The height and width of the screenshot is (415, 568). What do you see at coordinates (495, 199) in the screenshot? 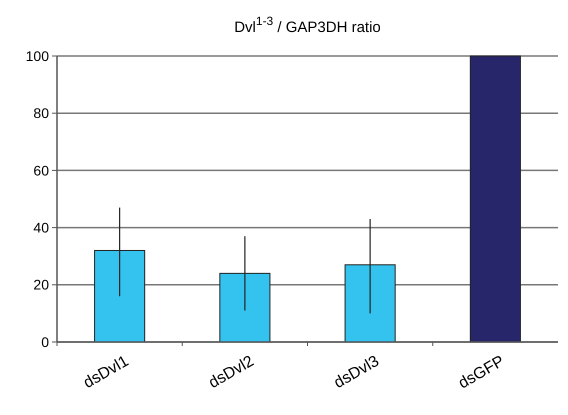
I see `bar` at bounding box center [495, 199].